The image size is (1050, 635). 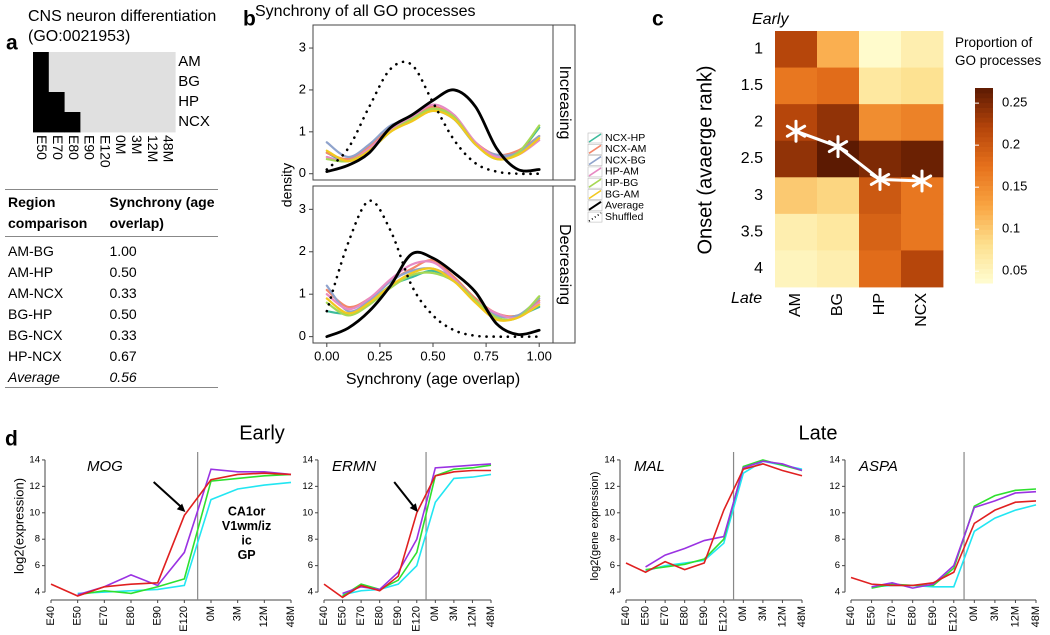 What do you see at coordinates (622, 172) in the screenshot?
I see `legend-label: HP-AM` at bounding box center [622, 172].